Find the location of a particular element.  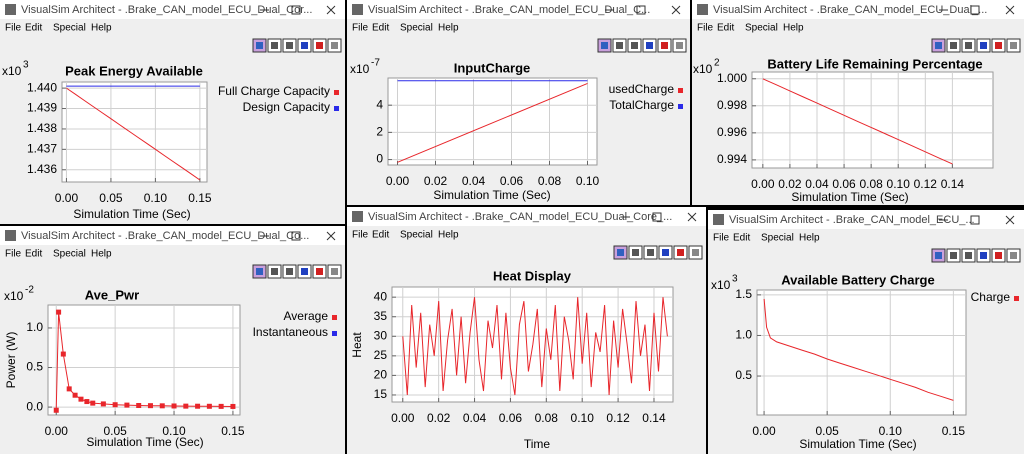

y-tick-label: 20 is located at coordinates (381, 375).